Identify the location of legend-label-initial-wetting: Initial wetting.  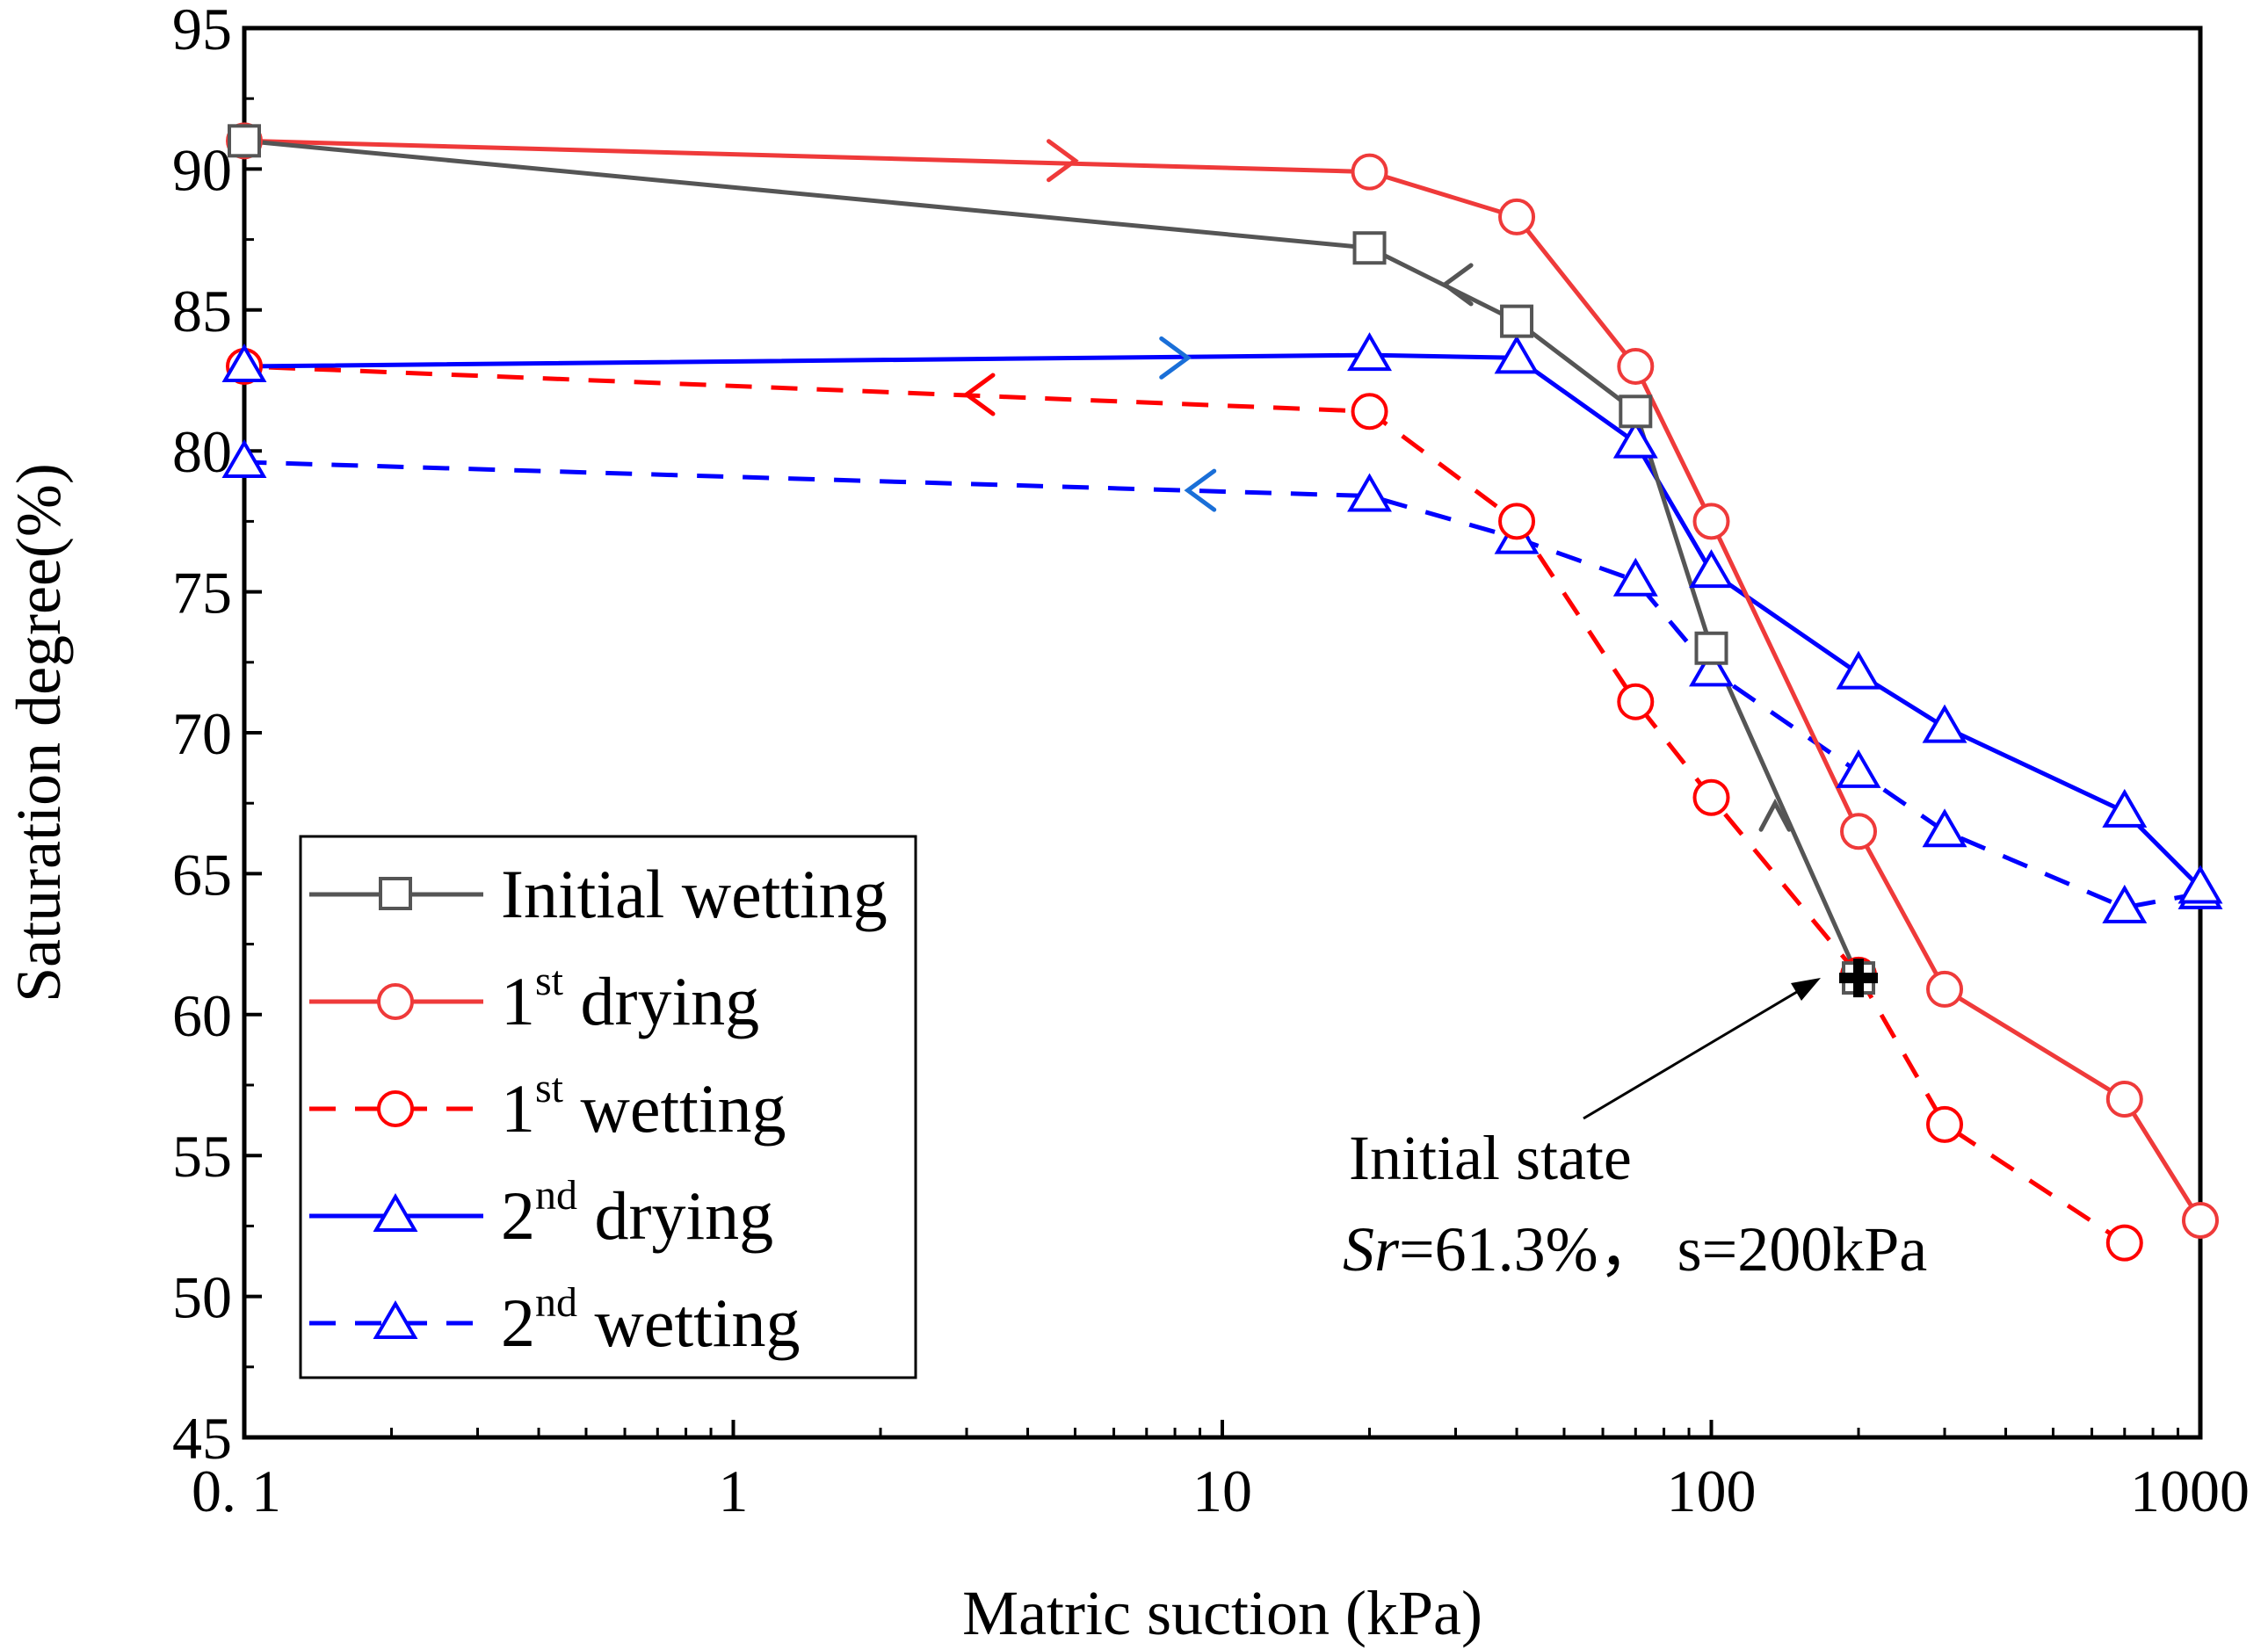
(694, 894).